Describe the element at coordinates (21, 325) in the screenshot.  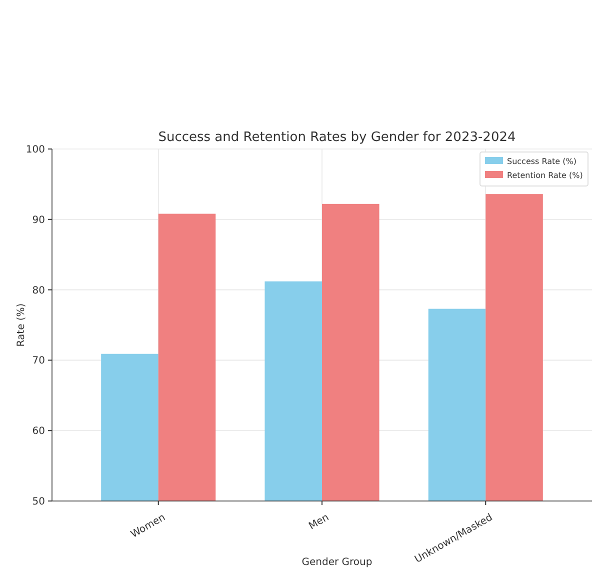
I see `y-axis-title: Rate (%)` at that location.